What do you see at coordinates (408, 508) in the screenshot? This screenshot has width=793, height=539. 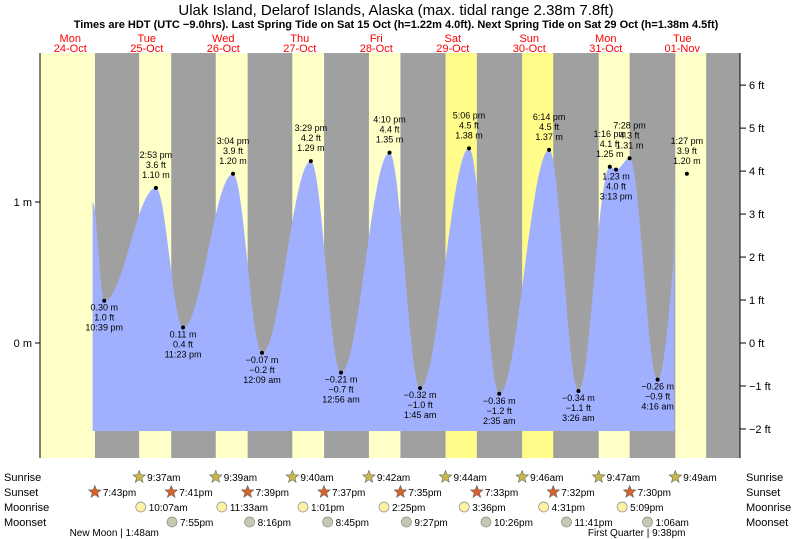 I see `moonrise-time: 2:25pm` at bounding box center [408, 508].